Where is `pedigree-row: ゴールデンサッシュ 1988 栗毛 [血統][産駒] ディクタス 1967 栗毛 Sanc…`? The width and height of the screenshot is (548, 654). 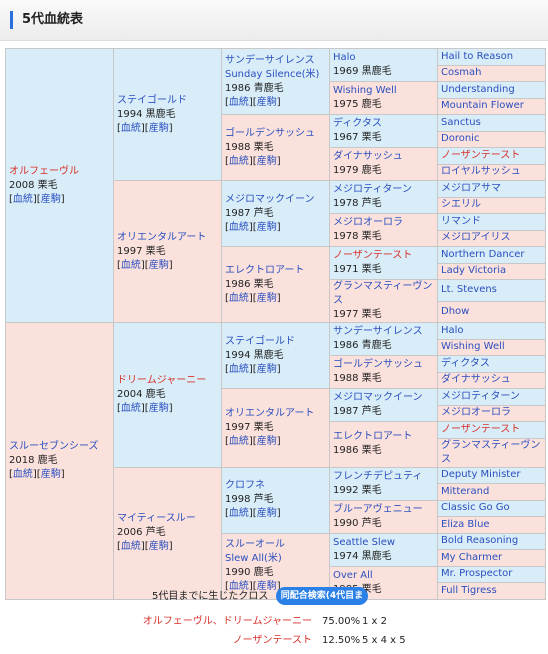
pedigree-row: ゴールデンサッシュ 1988 栗毛 [血統][産駒] ディクタス 1967 栗毛 Sanc… is located at coordinates (276, 147).